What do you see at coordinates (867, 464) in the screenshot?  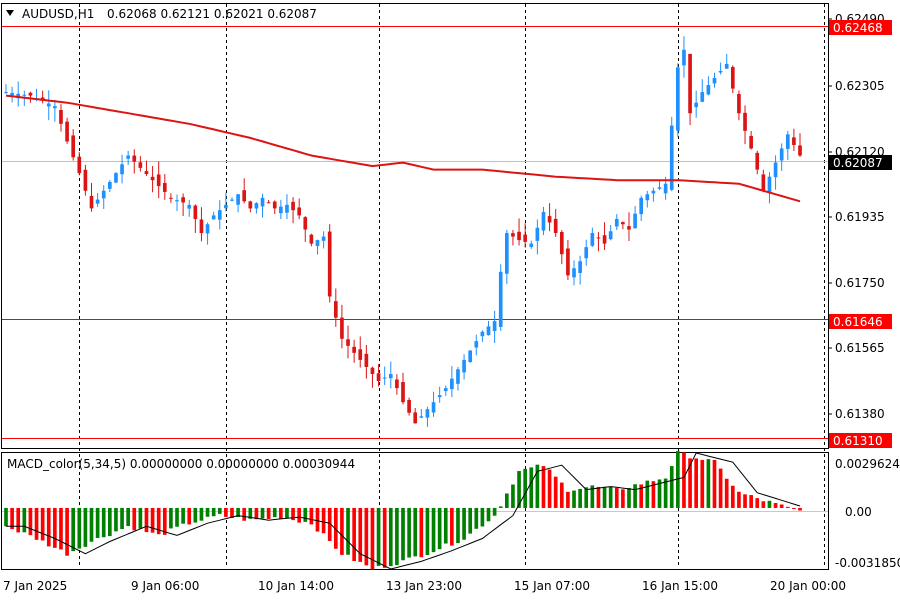 I see `macd-tick: 0.0029624` at bounding box center [867, 464].